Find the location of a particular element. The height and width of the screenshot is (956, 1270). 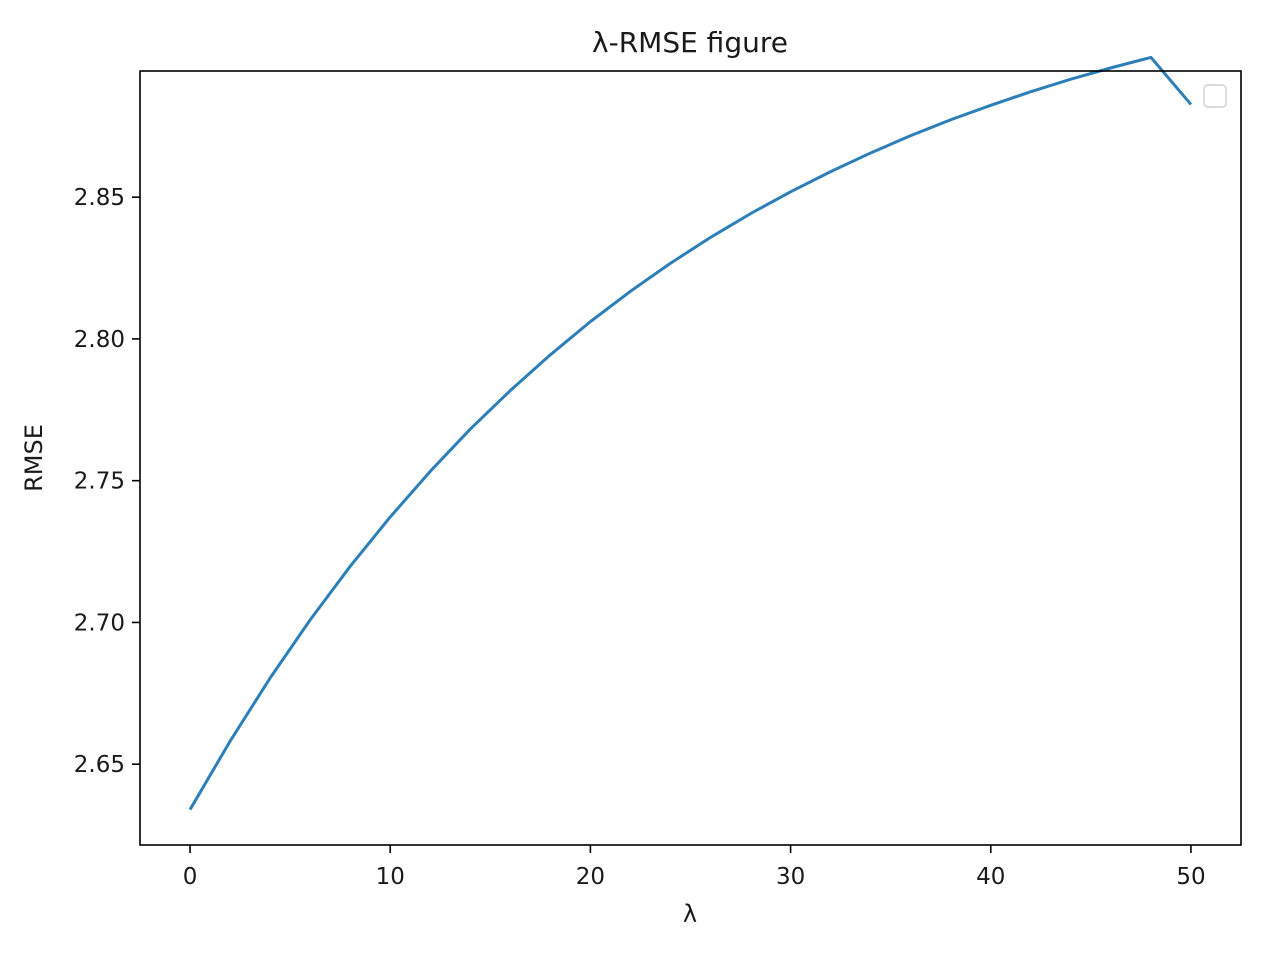

y-tick-label: 2.65 is located at coordinates (99, 765).